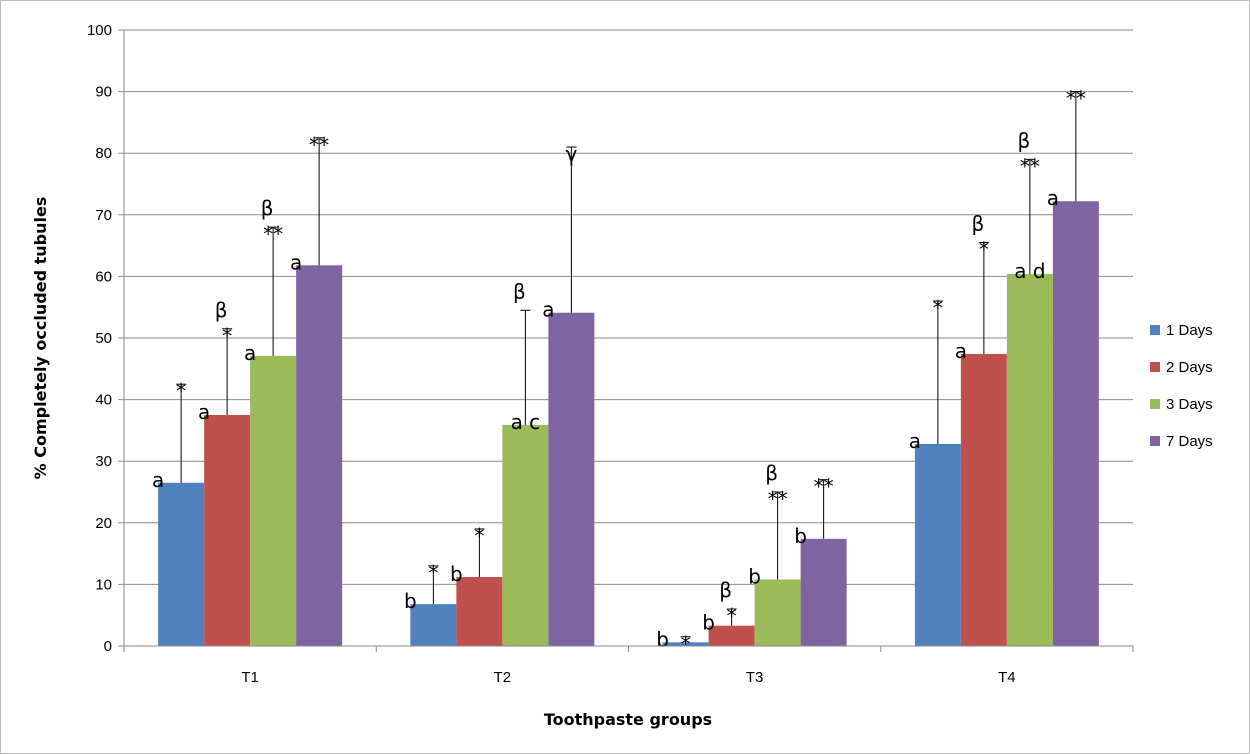 Image resolution: width=1250 pixels, height=754 pixels. I want to click on y-tick-label: 10, so click(103, 584).